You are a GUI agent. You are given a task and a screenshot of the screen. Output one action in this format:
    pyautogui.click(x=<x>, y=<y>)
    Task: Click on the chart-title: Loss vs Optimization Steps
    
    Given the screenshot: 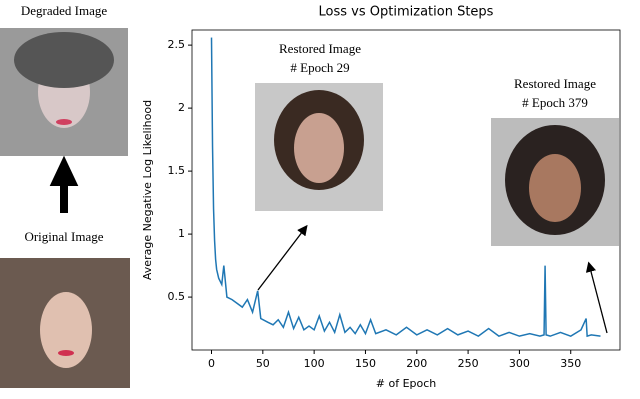 What is the action you would take?
    pyautogui.click(x=406, y=12)
    